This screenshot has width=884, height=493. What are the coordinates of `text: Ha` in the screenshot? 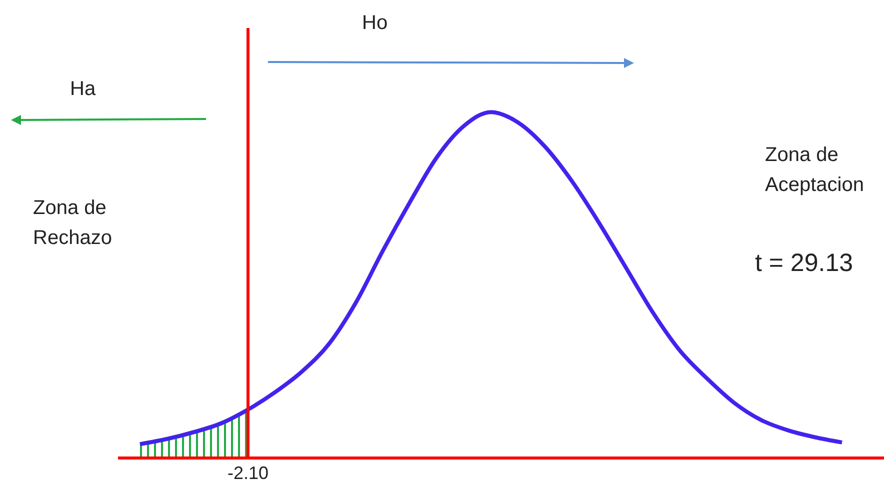 It's located at (83, 89).